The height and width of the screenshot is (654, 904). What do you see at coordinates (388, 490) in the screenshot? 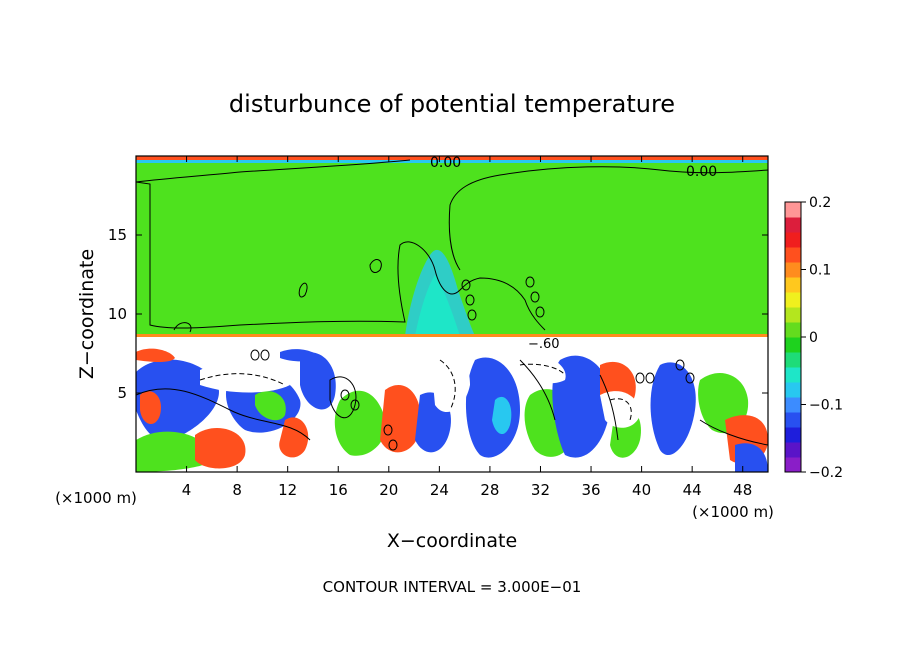
I see `x-tick-label: 20` at bounding box center [388, 490].